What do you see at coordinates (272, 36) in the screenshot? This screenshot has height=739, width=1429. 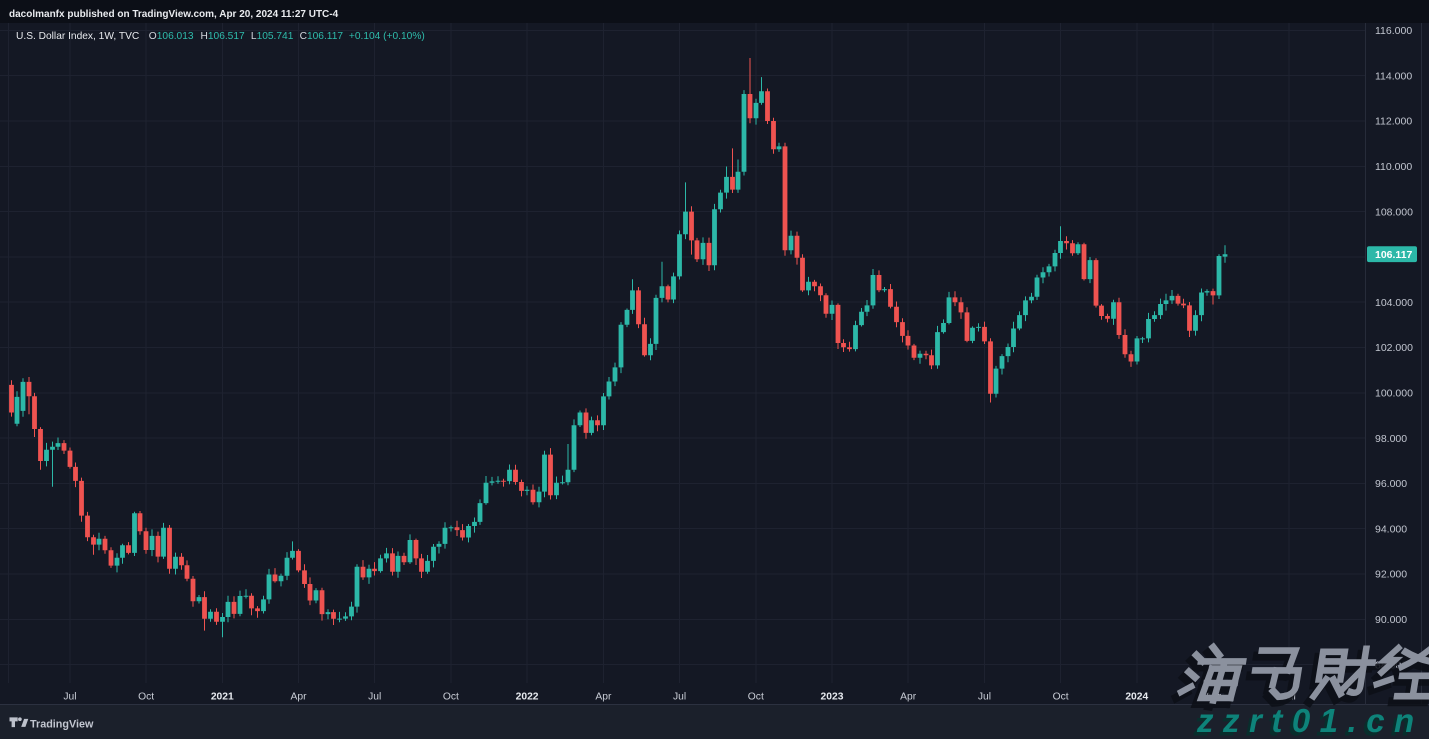 I see `svg-text: L105.741` at bounding box center [272, 36].